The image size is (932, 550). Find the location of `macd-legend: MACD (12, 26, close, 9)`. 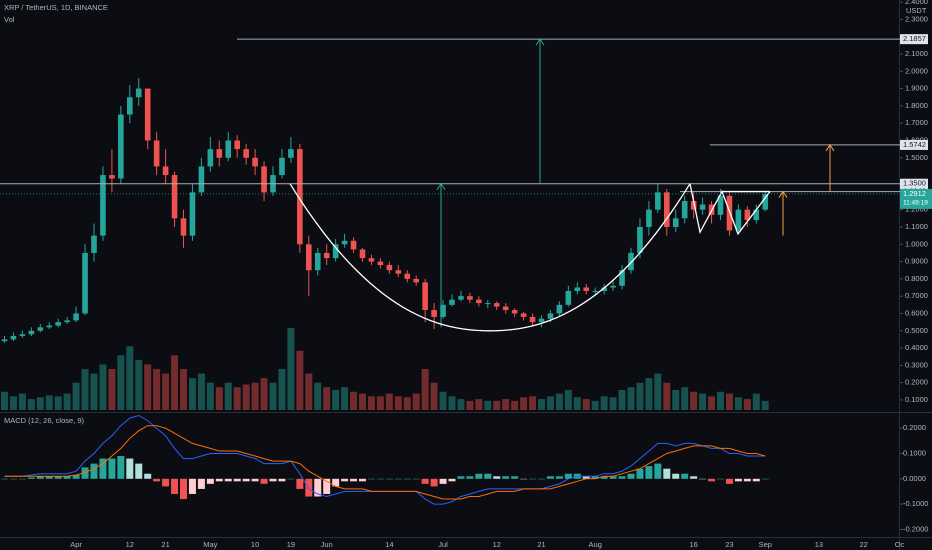

macd-legend: MACD (12, 26, close, 9) is located at coordinates (44, 420).